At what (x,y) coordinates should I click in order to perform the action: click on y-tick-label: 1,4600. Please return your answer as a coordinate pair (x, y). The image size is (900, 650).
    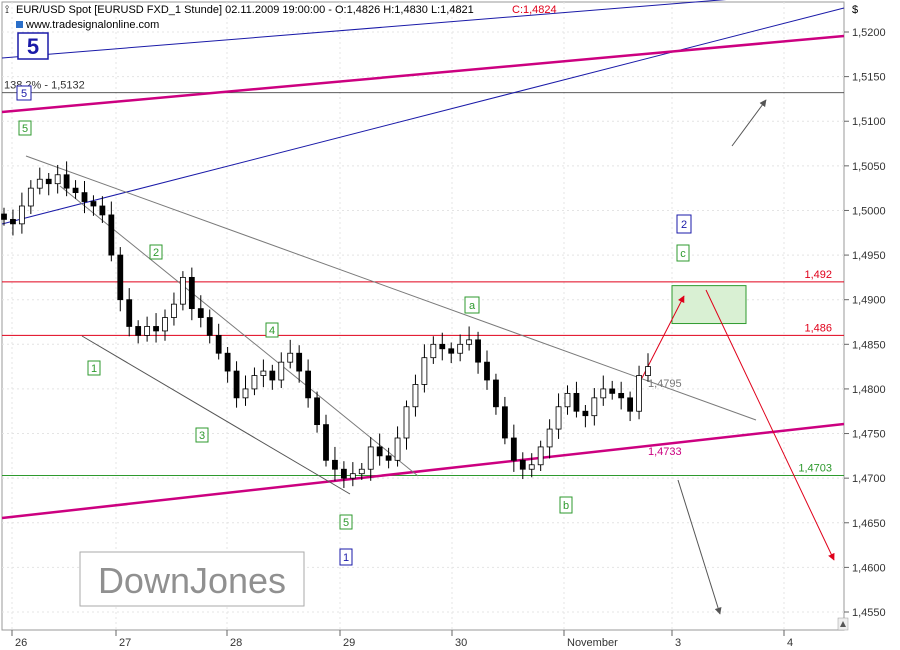
    Looking at the image, I should click on (869, 568).